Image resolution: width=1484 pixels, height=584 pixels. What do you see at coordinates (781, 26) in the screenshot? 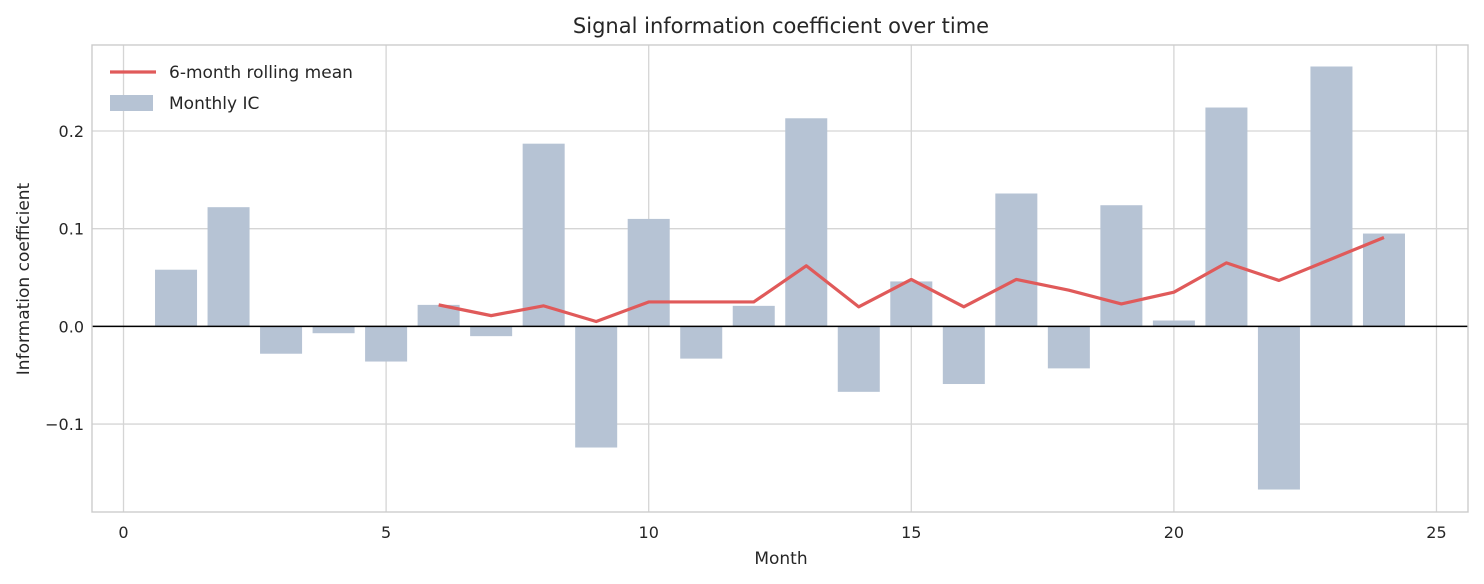
I see `chart-title: Signal information coefficient over time` at bounding box center [781, 26].